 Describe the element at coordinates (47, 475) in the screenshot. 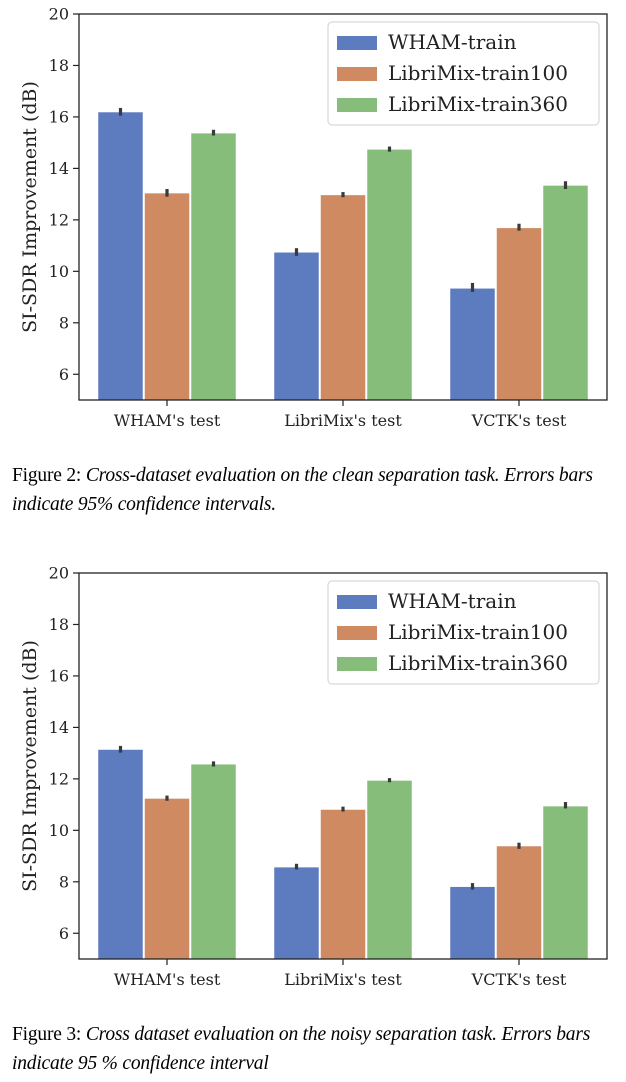

I see `figure-2-caption-label: Figure 2:` at that location.